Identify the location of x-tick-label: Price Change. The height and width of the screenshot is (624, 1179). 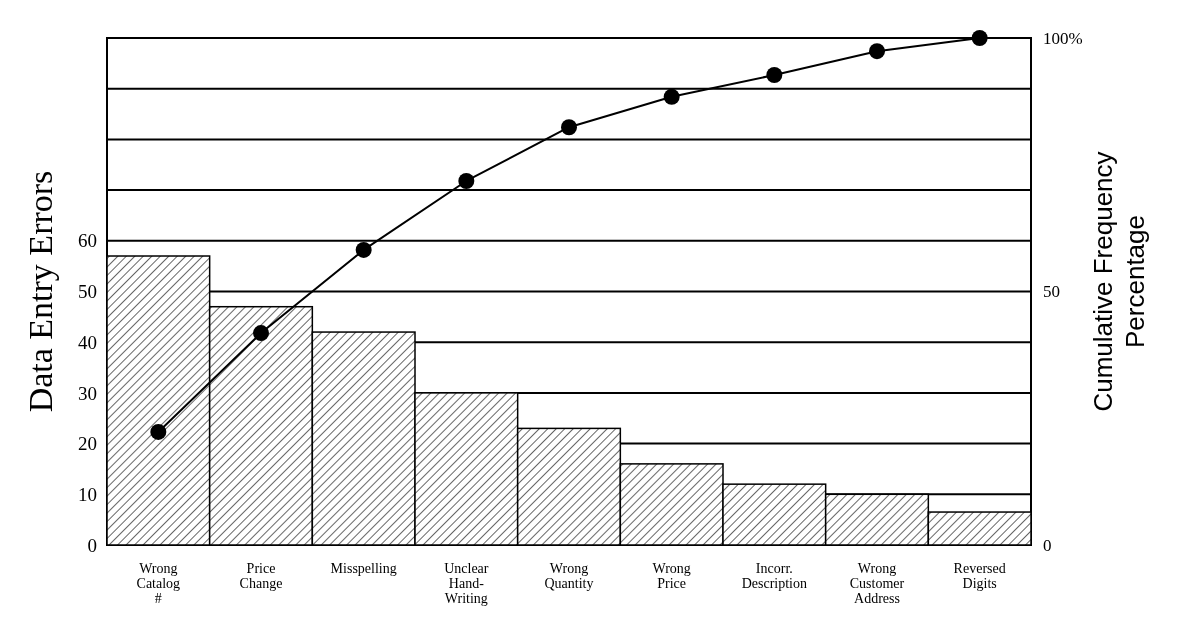
(261, 576).